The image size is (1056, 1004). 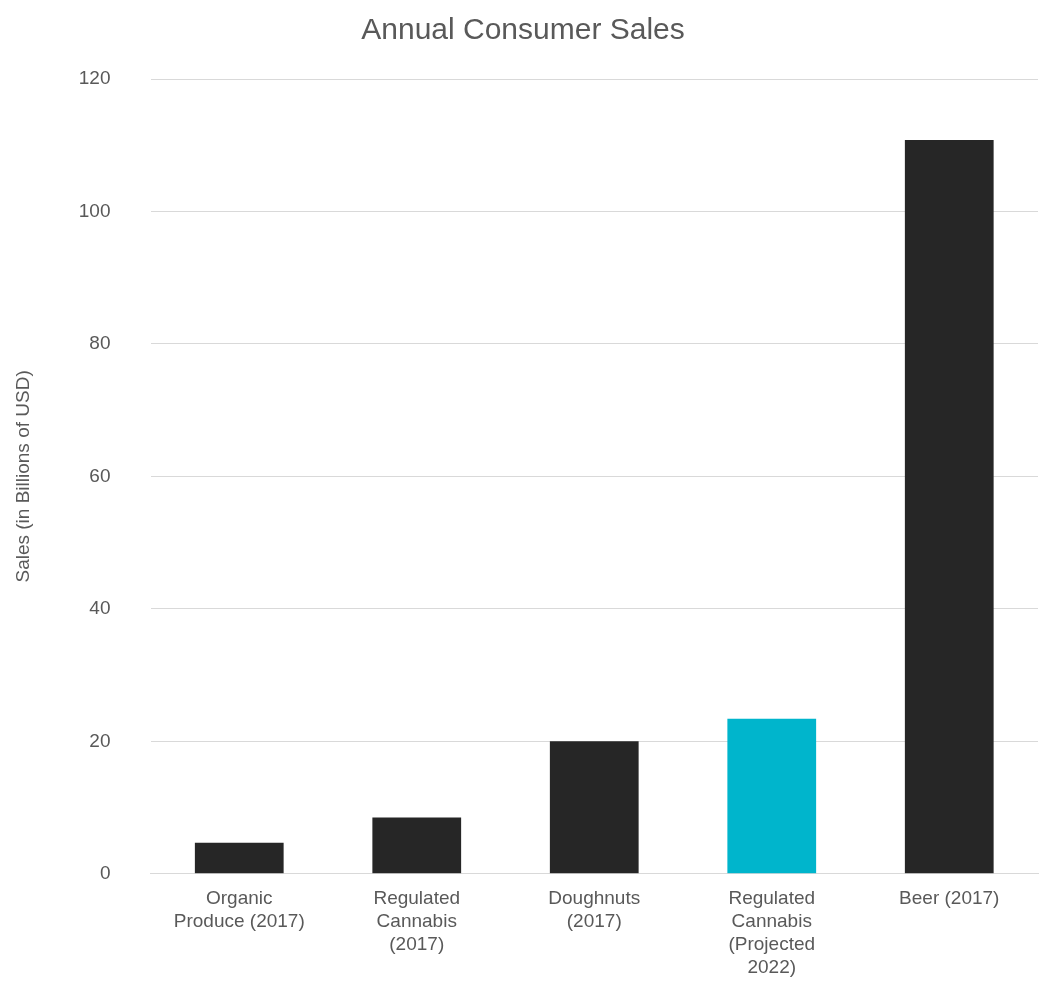 I want to click on y-tick-label: 60, so click(x=100, y=475).